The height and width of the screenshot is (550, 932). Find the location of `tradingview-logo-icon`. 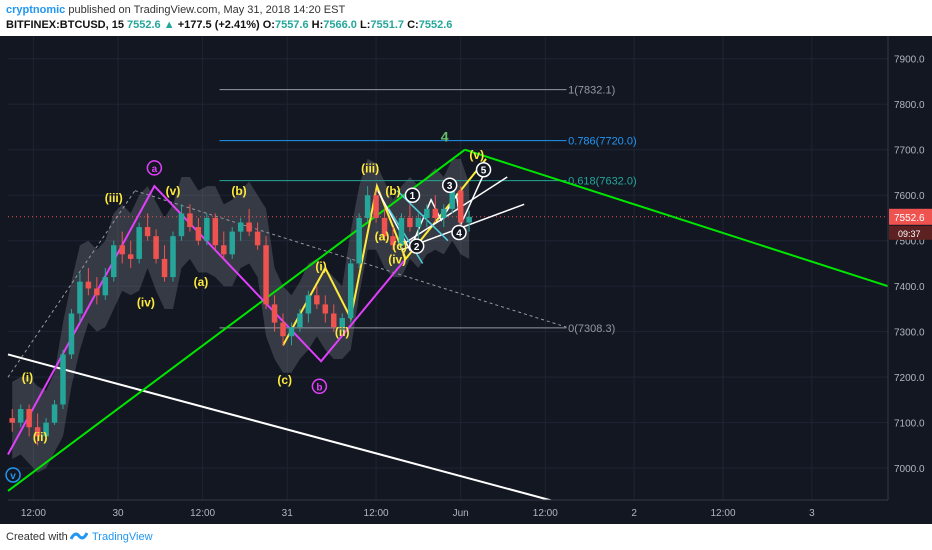

tradingview-logo-icon is located at coordinates (79, 536).